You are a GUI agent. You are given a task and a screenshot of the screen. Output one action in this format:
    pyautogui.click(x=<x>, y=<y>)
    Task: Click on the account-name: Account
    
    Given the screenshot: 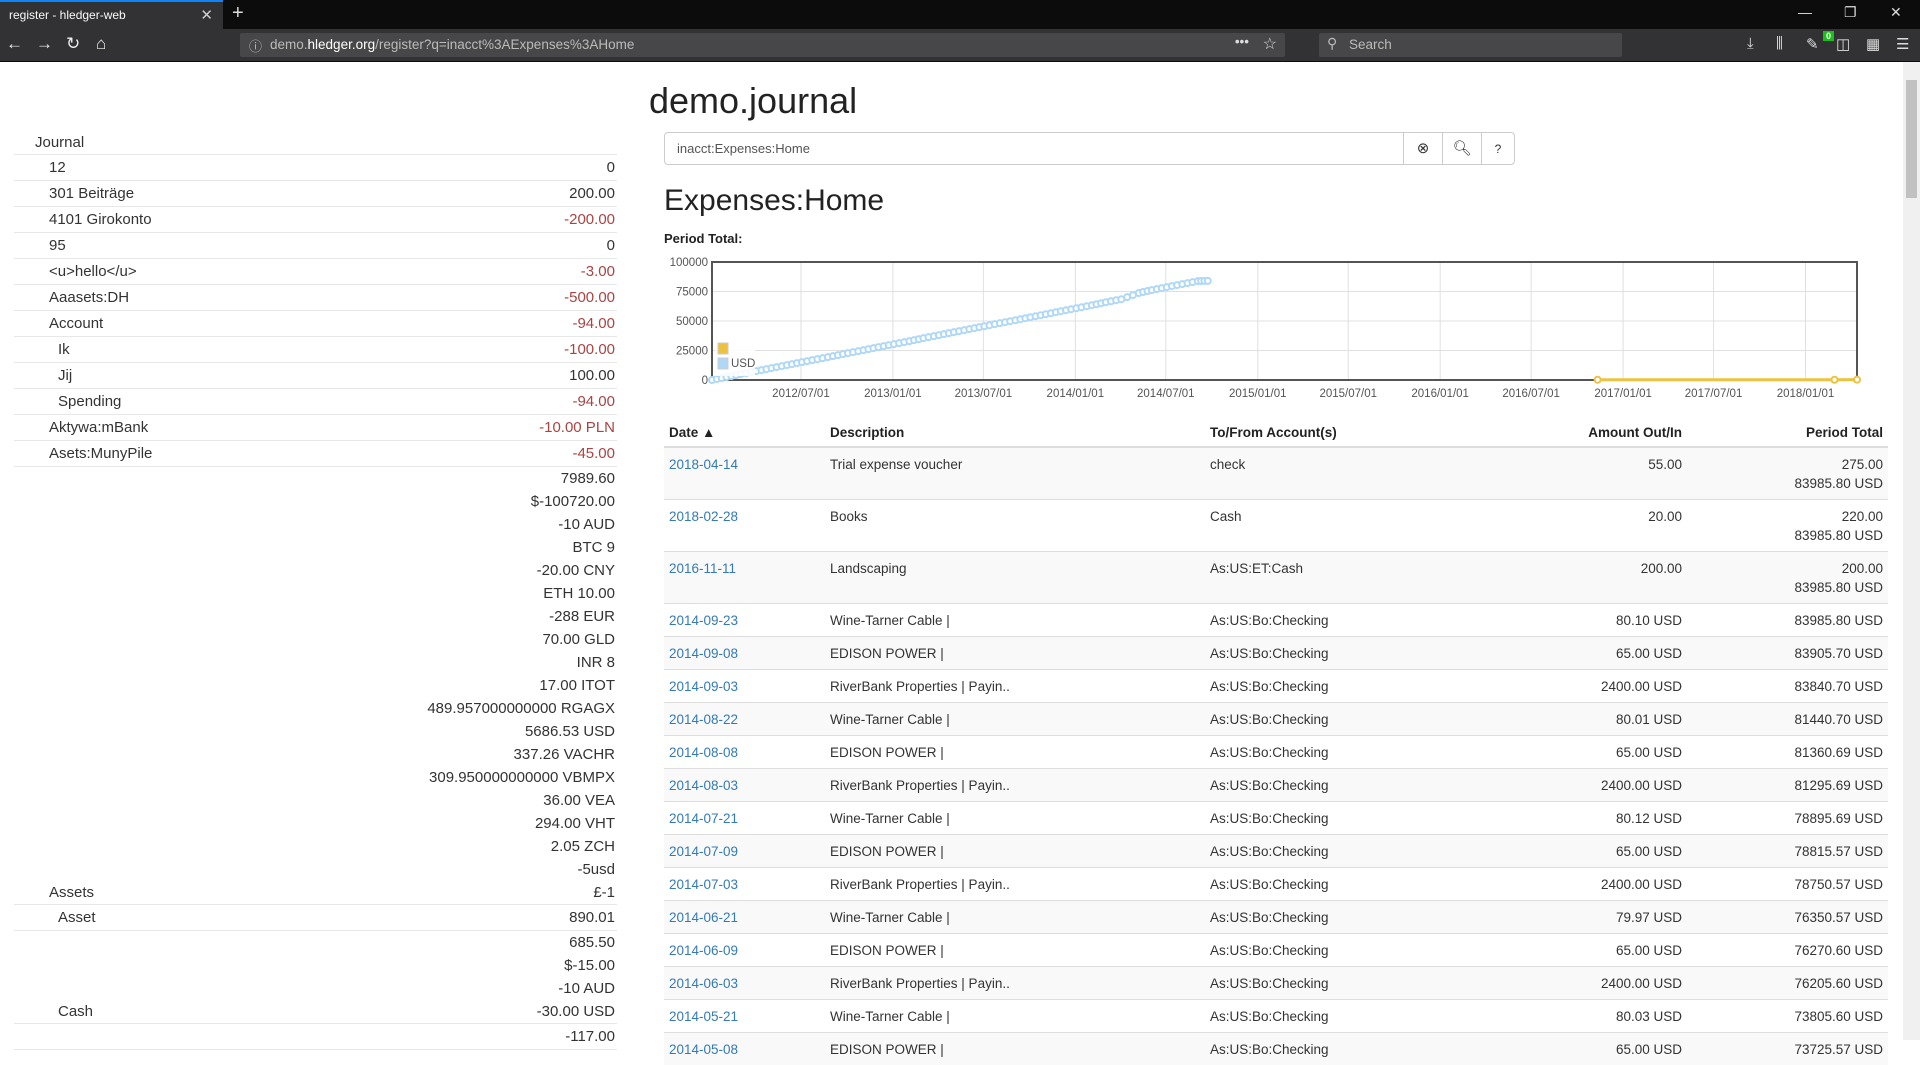 What is the action you would take?
    pyautogui.click(x=141, y=324)
    